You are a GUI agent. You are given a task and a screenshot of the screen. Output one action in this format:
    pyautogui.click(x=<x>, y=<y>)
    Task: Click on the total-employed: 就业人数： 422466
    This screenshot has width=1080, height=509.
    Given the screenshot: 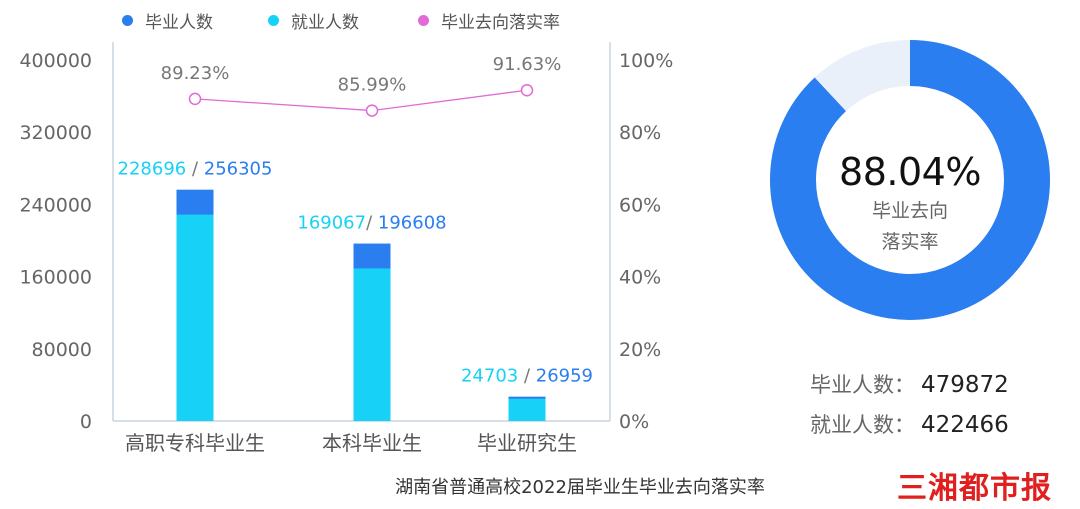 What is the action you would take?
    pyautogui.click(x=909, y=424)
    